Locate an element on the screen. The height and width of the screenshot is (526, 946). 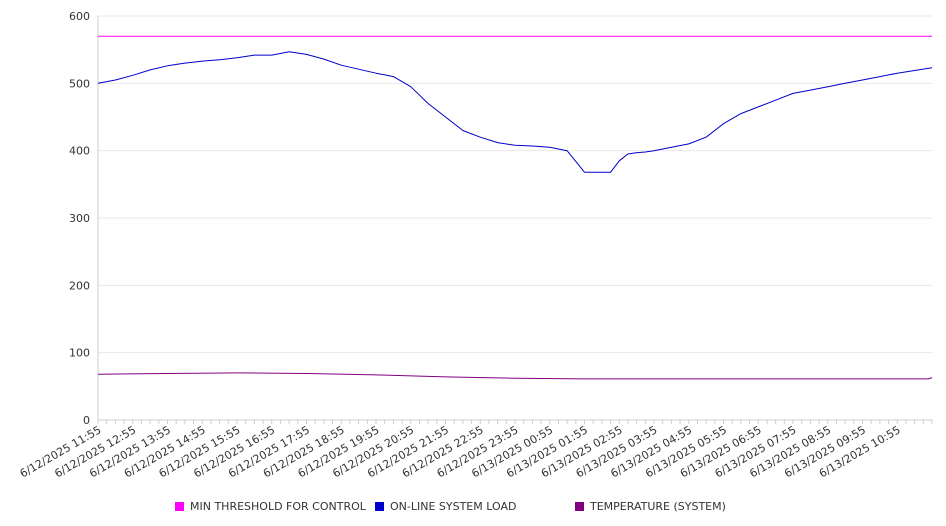
legend-label-system-load: ON-LINE SYSTEM LOAD is located at coordinates (453, 506).